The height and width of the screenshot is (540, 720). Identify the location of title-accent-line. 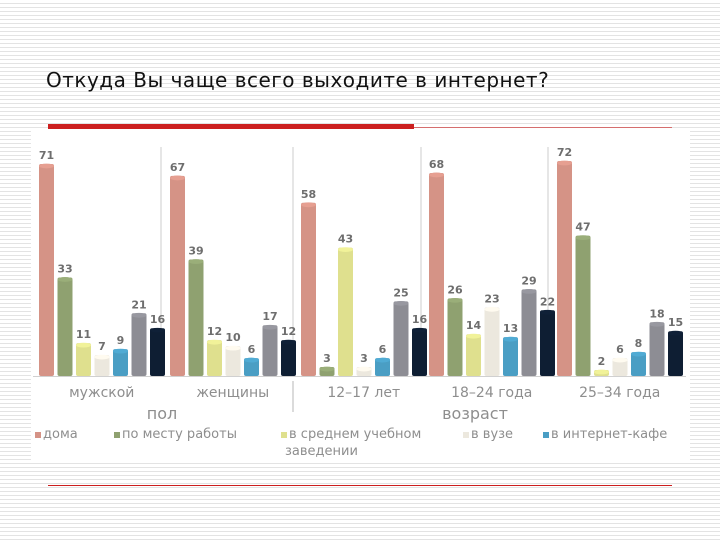
(543, 127).